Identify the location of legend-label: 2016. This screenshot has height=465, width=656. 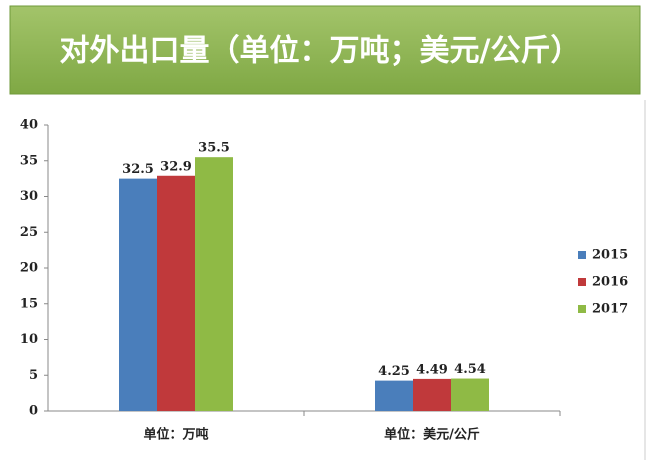
(610, 282).